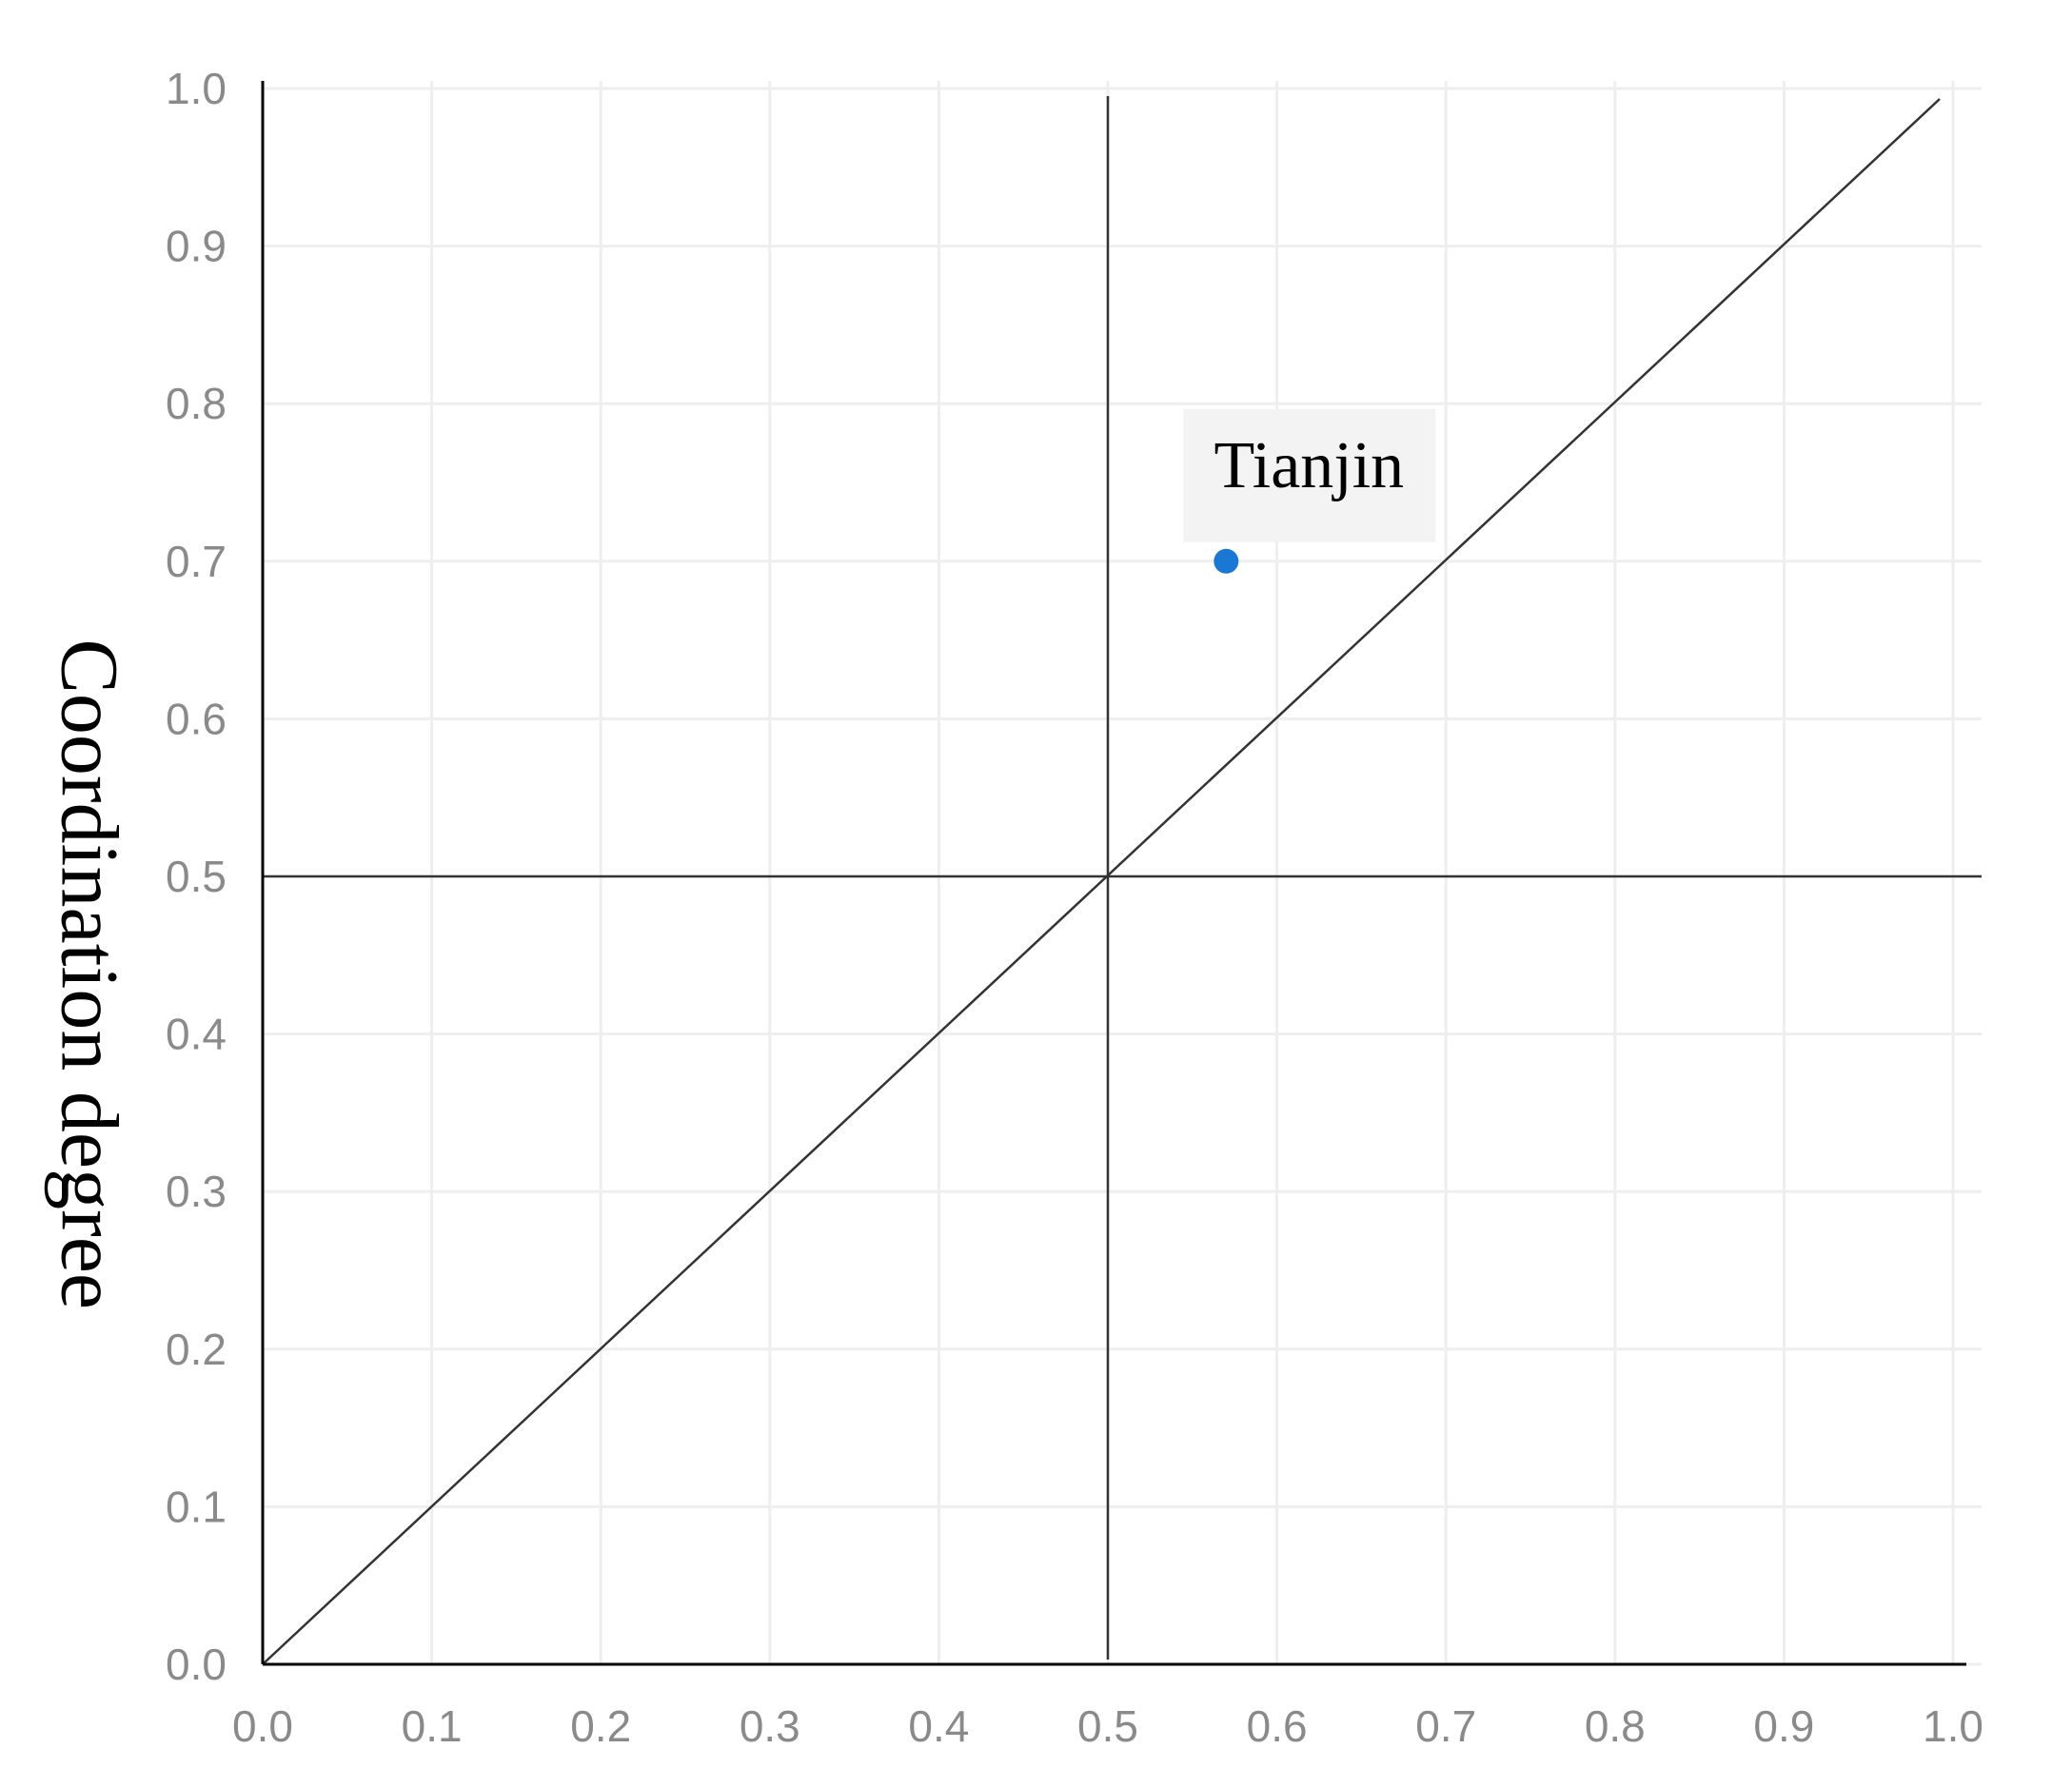 The image size is (2072, 1788). I want to click on x-tick-label: 0.0, so click(262, 1726).